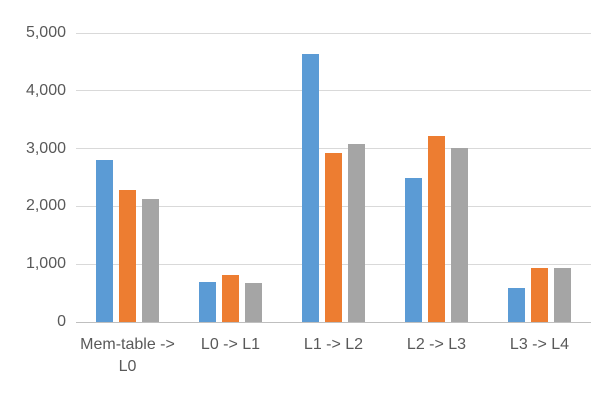 The height and width of the screenshot is (401, 600). Describe the element at coordinates (45, 206) in the screenshot. I see `y-axis-tick-label: 2,000` at that location.